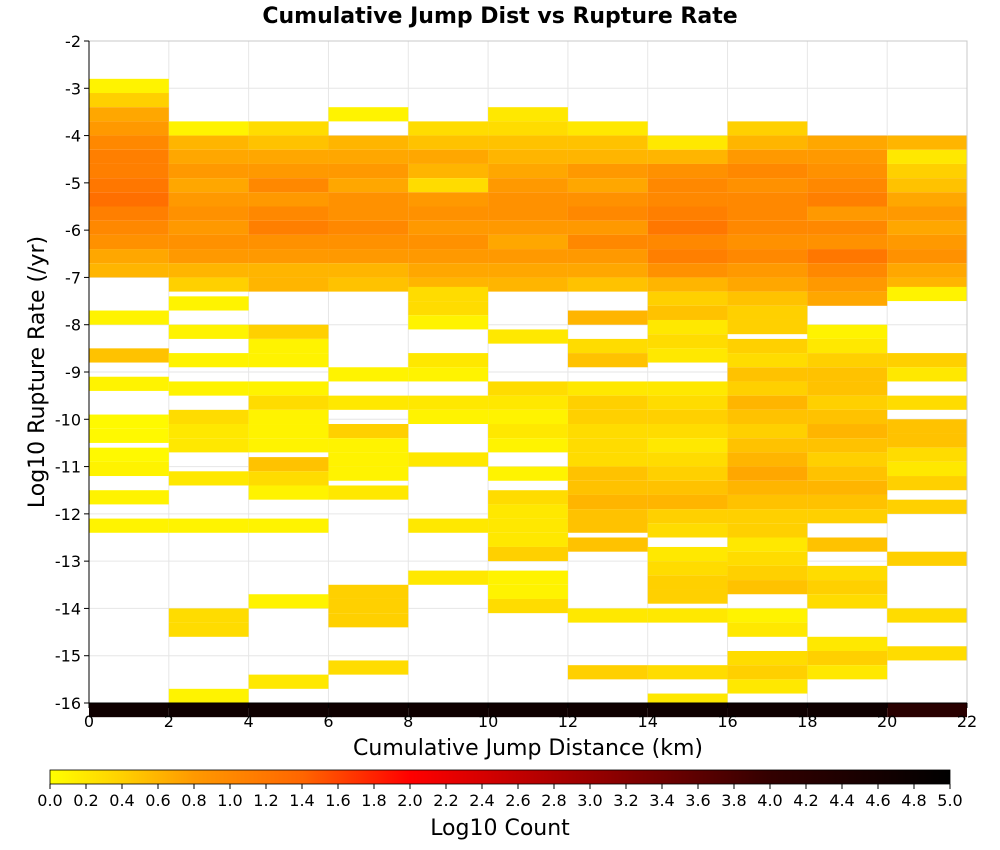  Describe the element at coordinates (337, 800) in the screenshot. I see `colorbar-tick-label: 1.6` at that location.